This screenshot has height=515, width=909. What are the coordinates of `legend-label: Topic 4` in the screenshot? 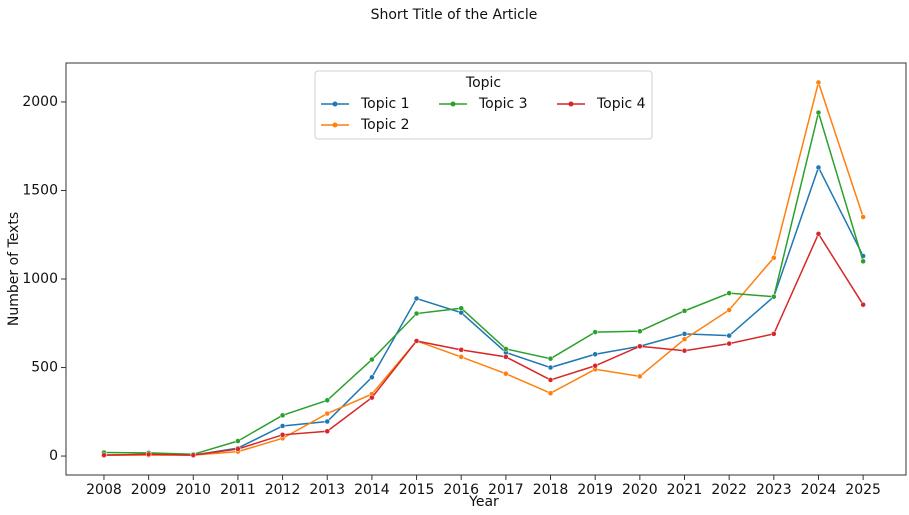 It's located at (621, 104).